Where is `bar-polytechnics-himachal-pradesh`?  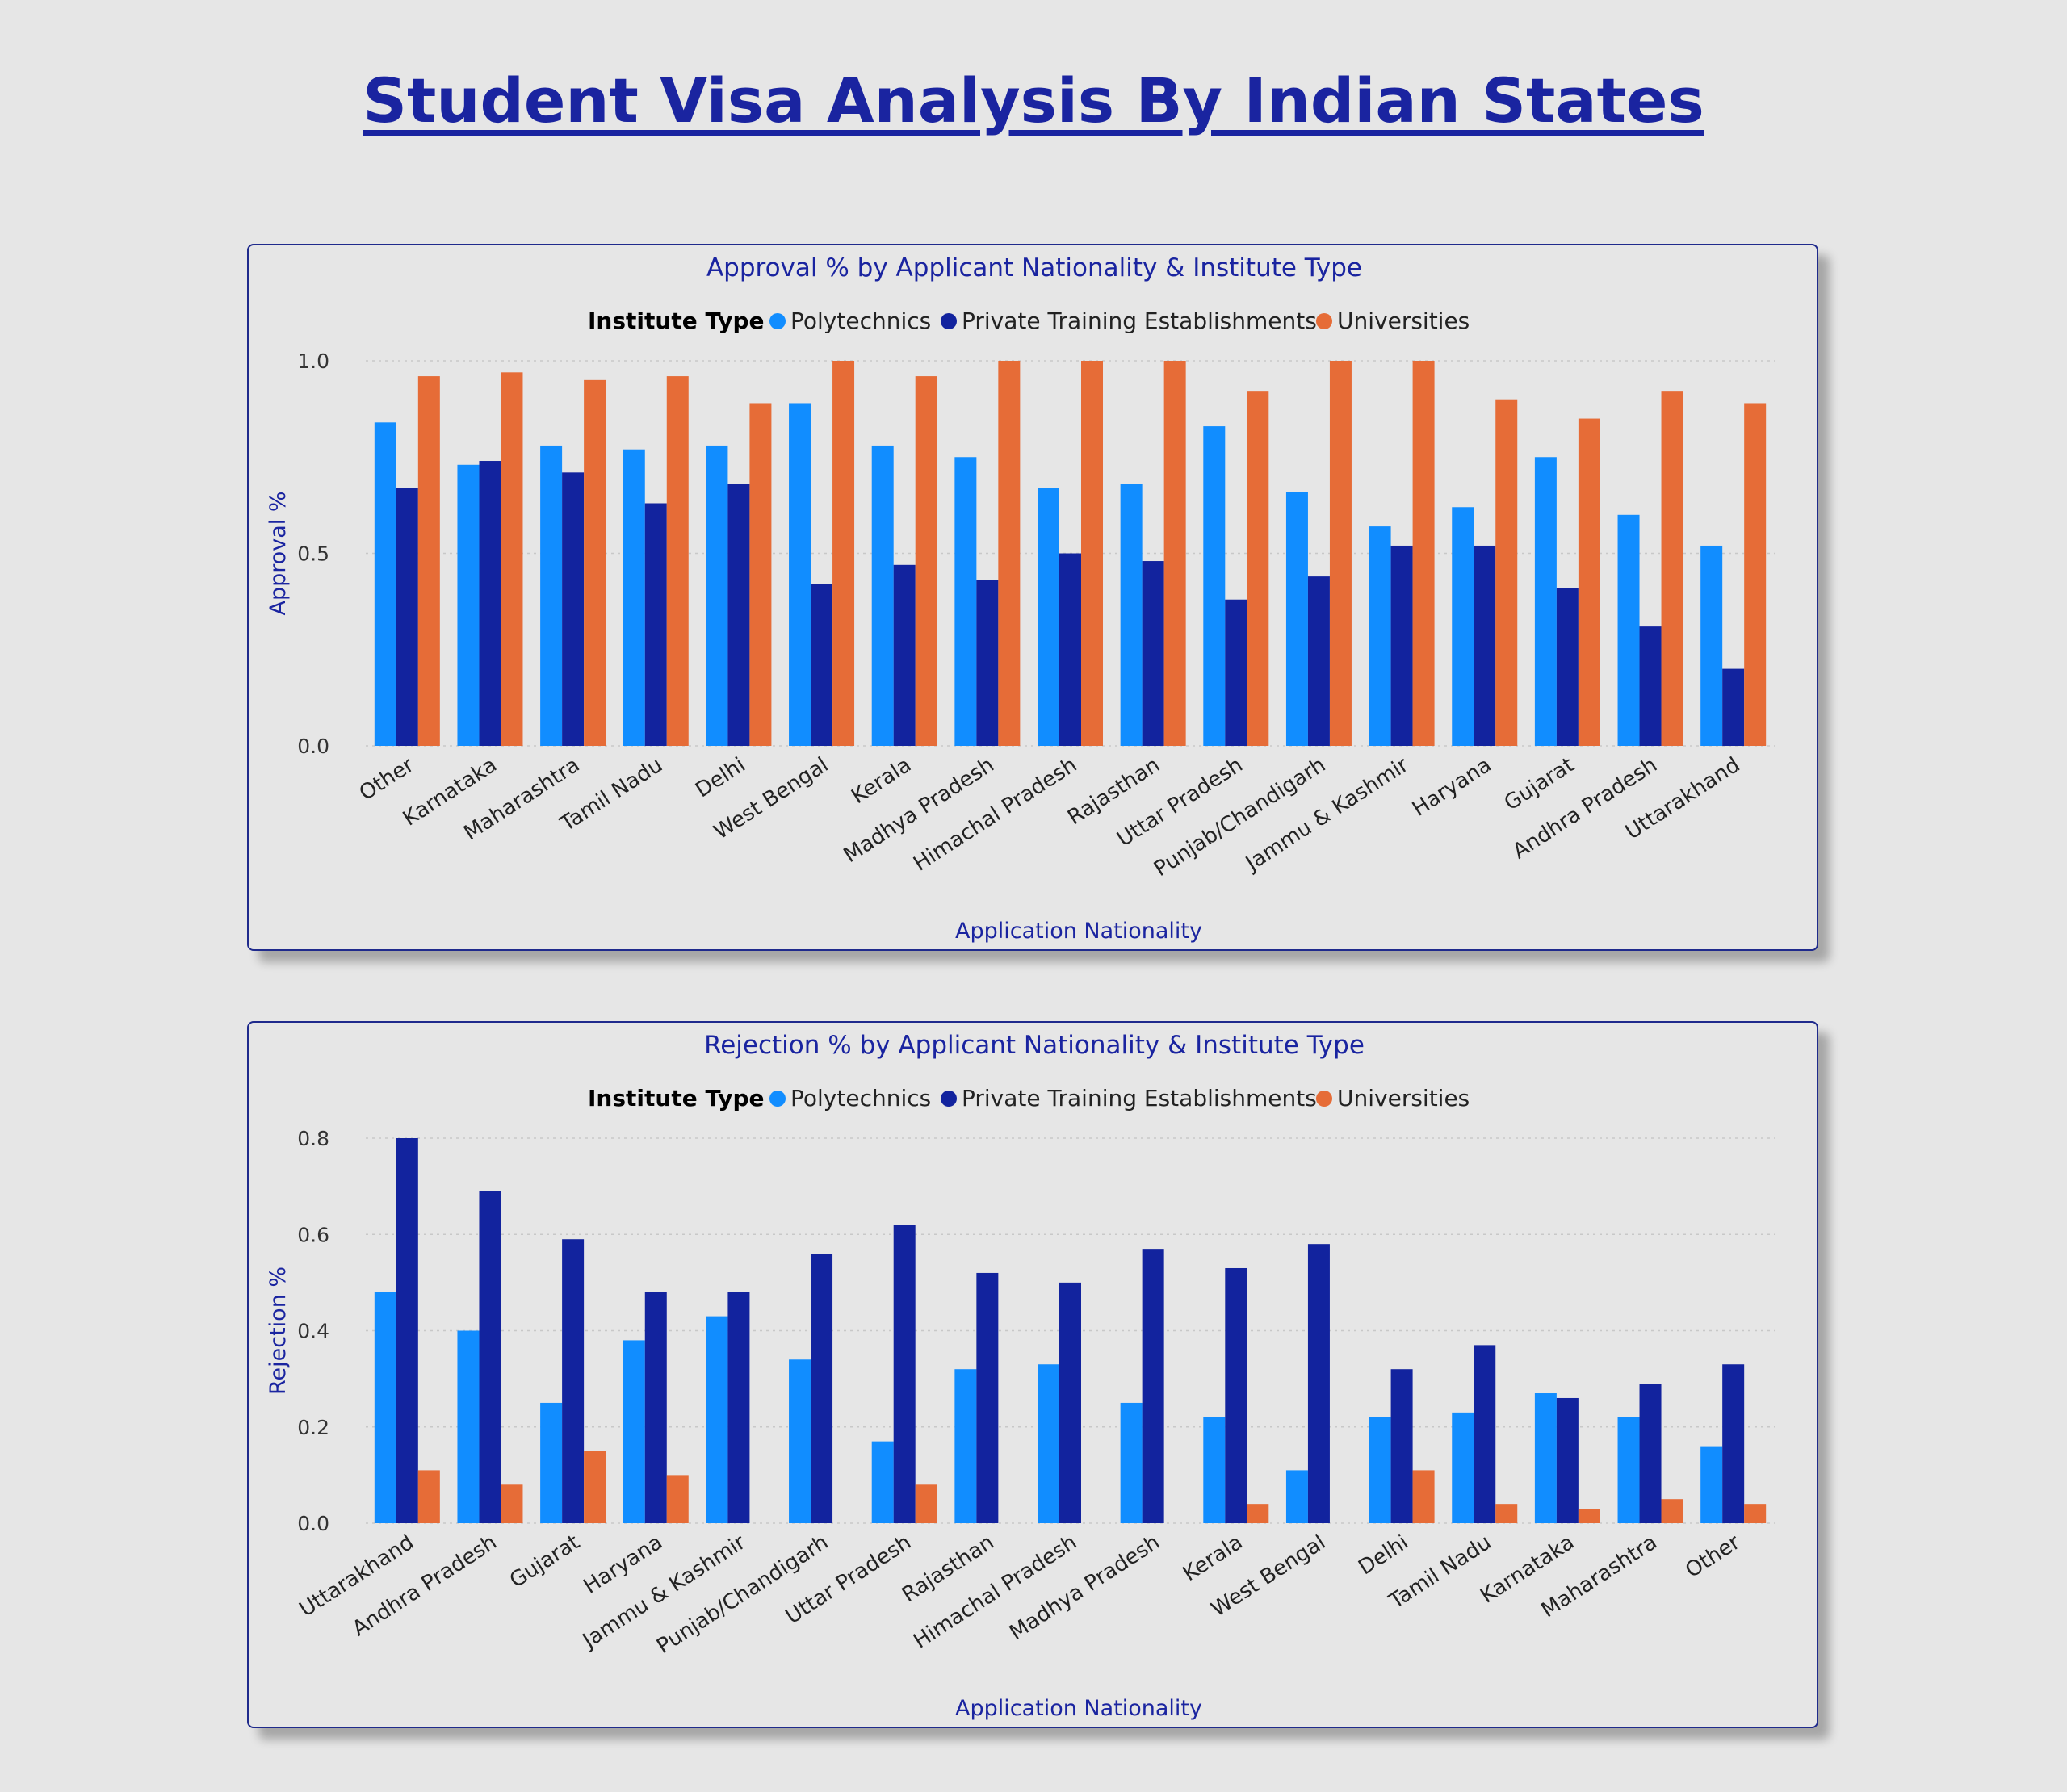
bar-polytechnics-himachal-pradesh is located at coordinates (1048, 617).